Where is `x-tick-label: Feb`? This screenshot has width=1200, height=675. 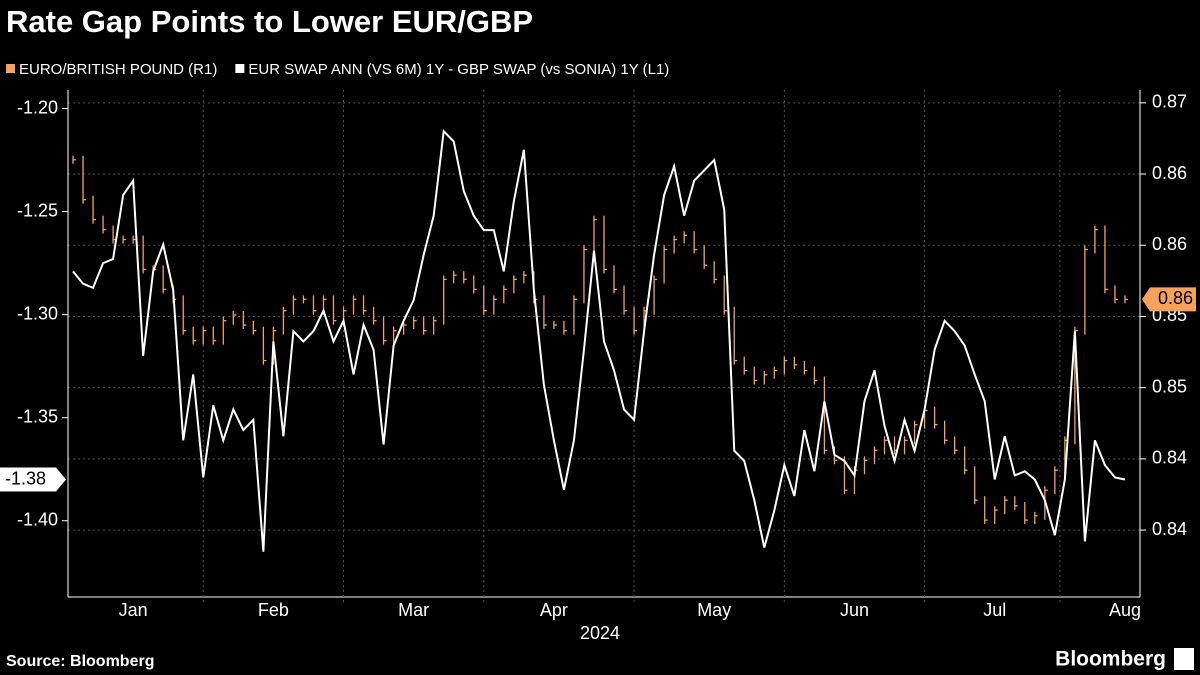
x-tick-label: Feb is located at coordinates (273, 610).